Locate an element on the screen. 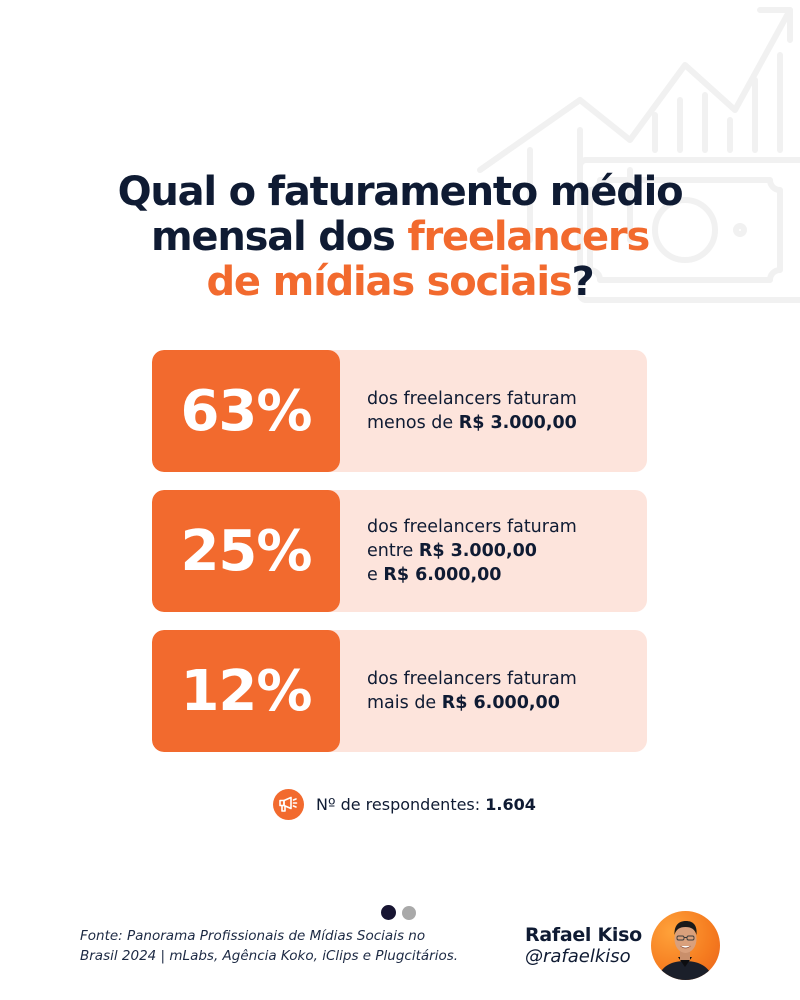 This screenshot has height=1000, width=800. title-highlight-freelancers: freelancers is located at coordinates (528, 237).